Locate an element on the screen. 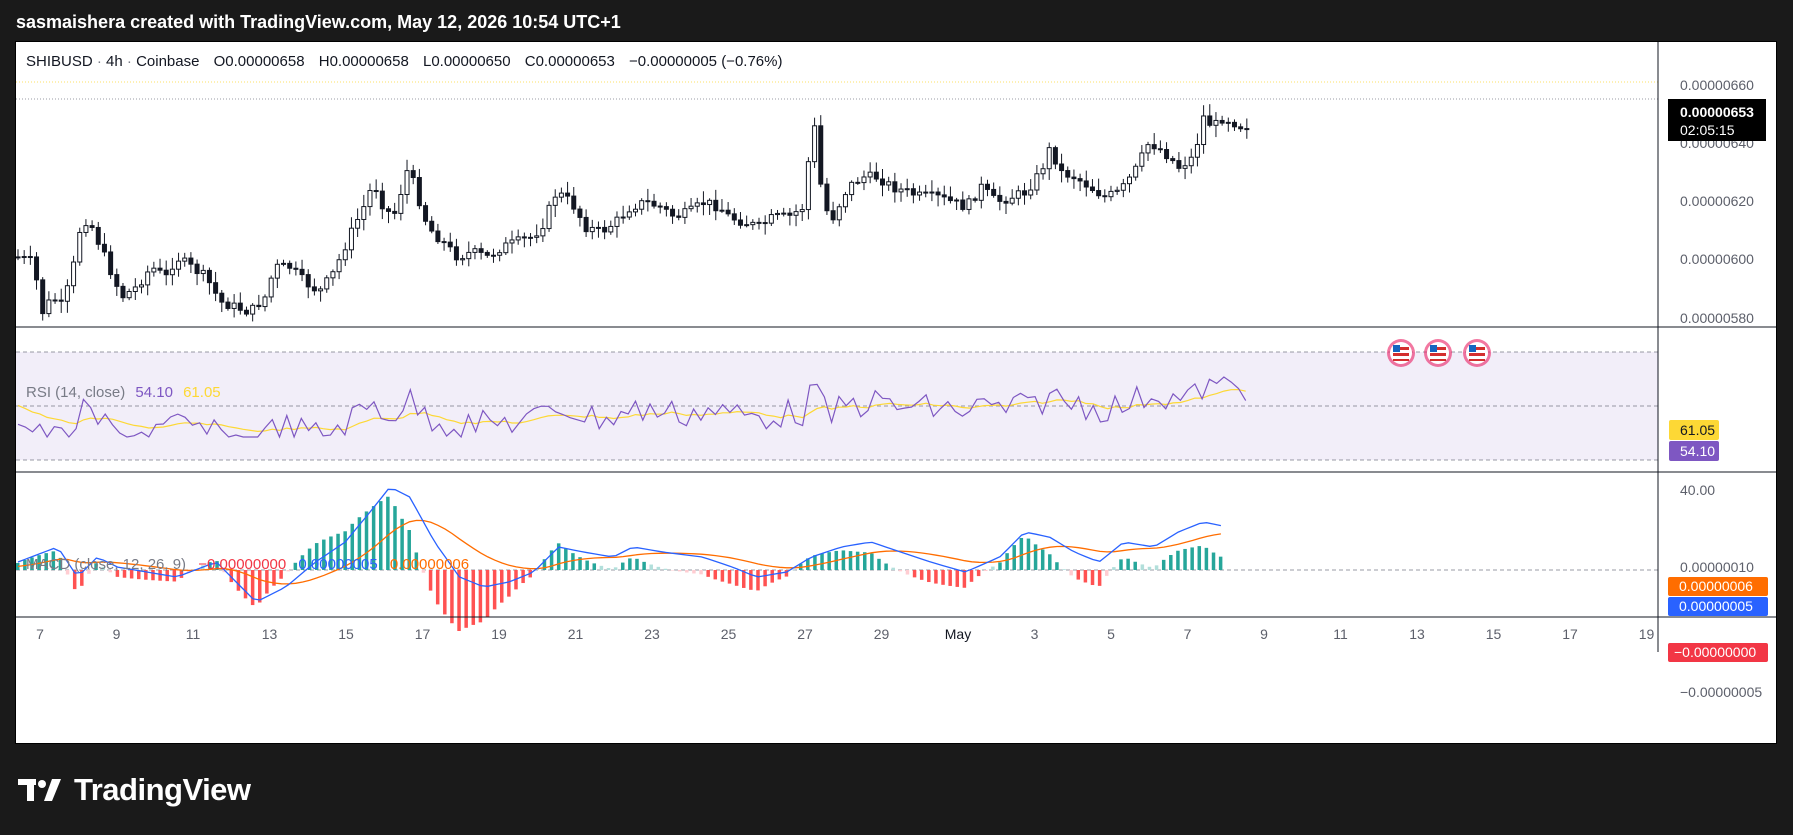  us-flag-icon is located at coordinates (1438, 353).